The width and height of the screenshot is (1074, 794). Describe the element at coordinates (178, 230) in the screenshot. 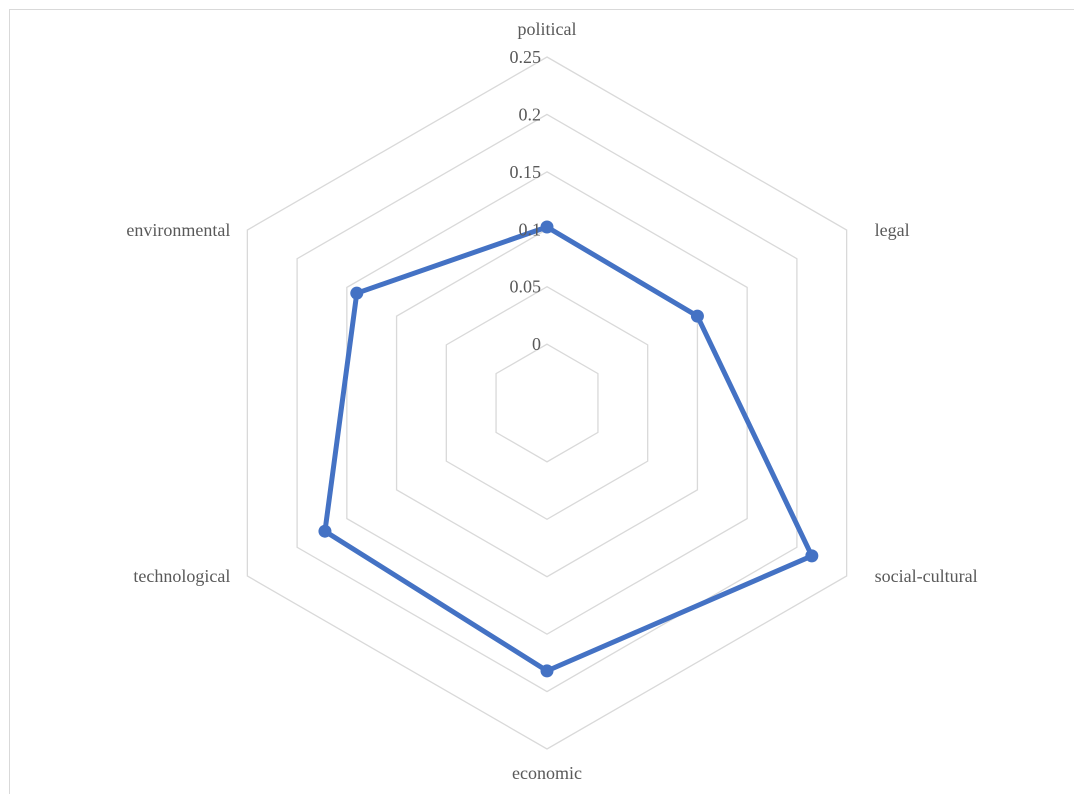

I see `category-label-environmental: environmental` at that location.